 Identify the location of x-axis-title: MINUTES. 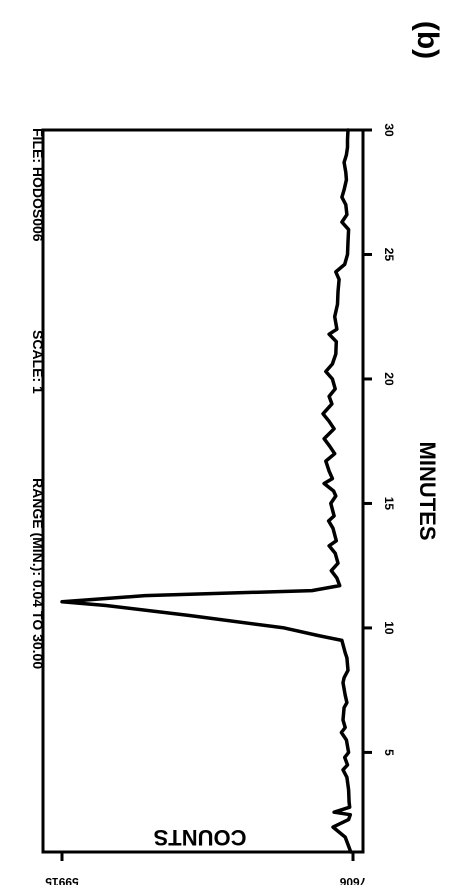
(427, 491).